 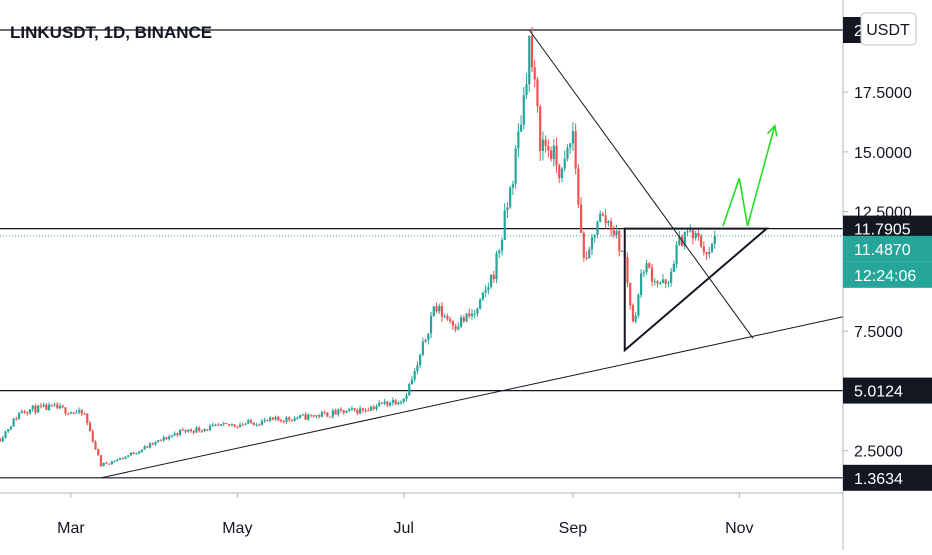 What do you see at coordinates (404, 528) in the screenshot?
I see `time-tick-label: Jul` at bounding box center [404, 528].